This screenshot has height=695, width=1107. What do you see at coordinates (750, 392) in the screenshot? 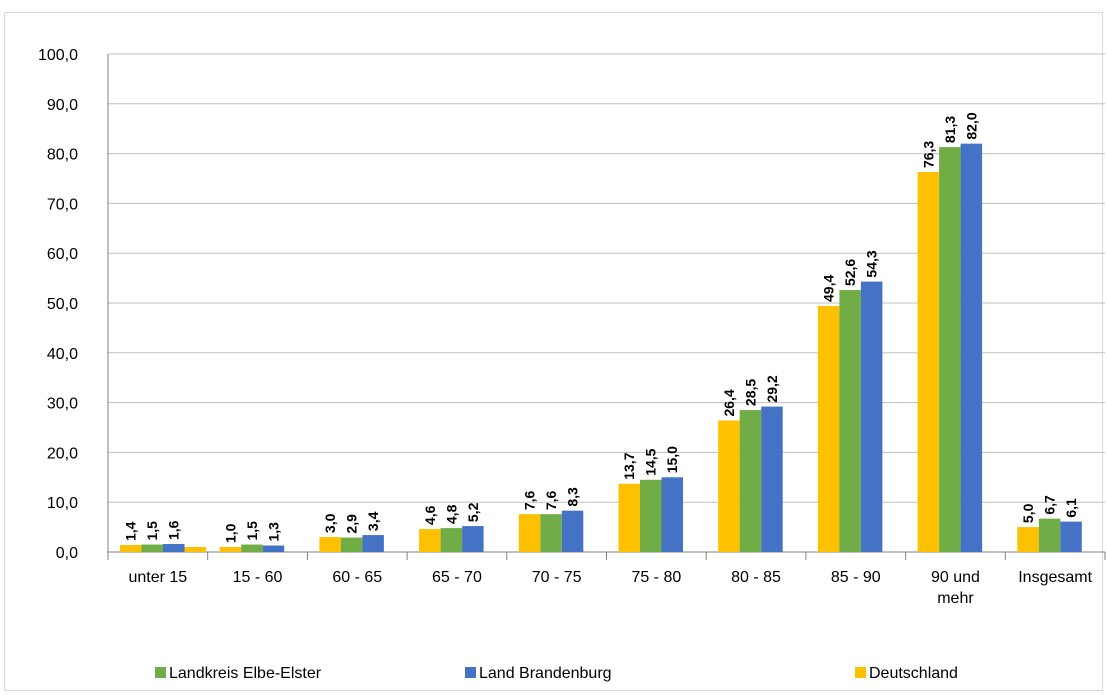
I see `data-label: 28,5` at bounding box center [750, 392].